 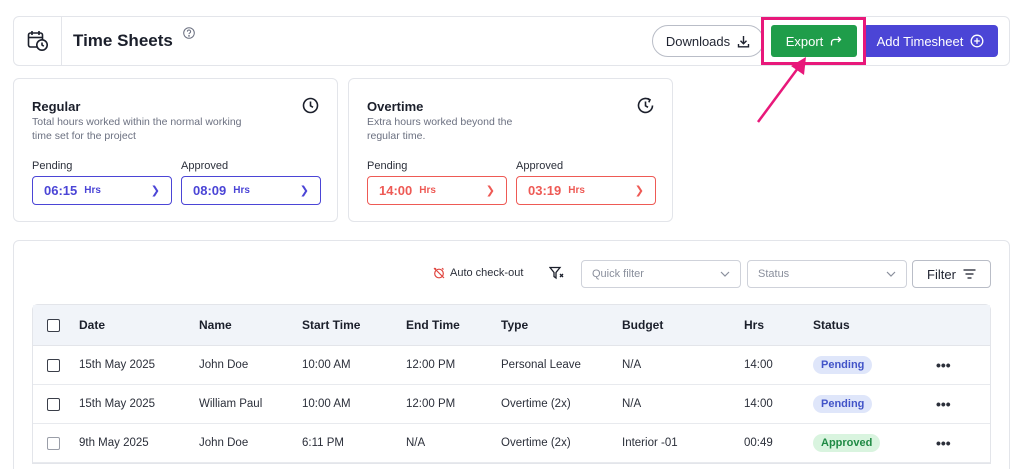 What do you see at coordinates (661, 274) in the screenshot?
I see `quick-filter-select: Quick filter` at bounding box center [661, 274].